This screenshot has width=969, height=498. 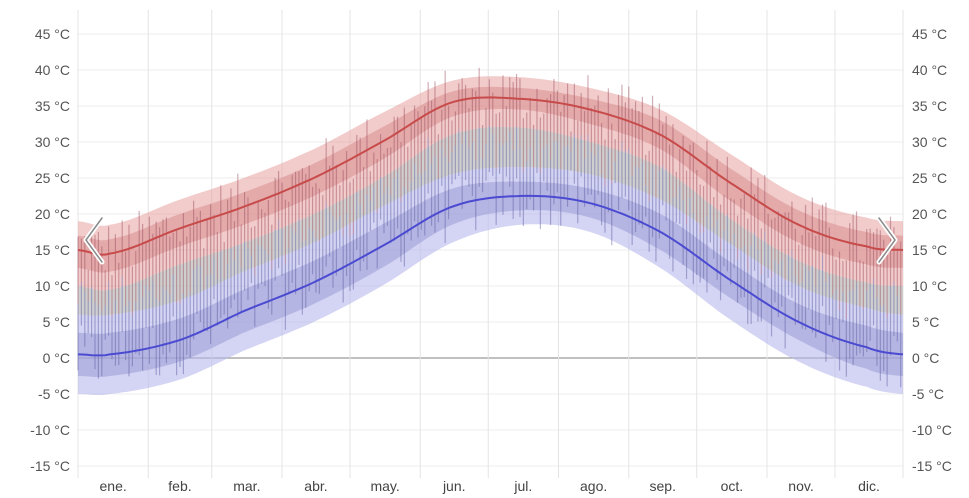 I want to click on y-tick-label-left: 25 °C, so click(x=52, y=178).